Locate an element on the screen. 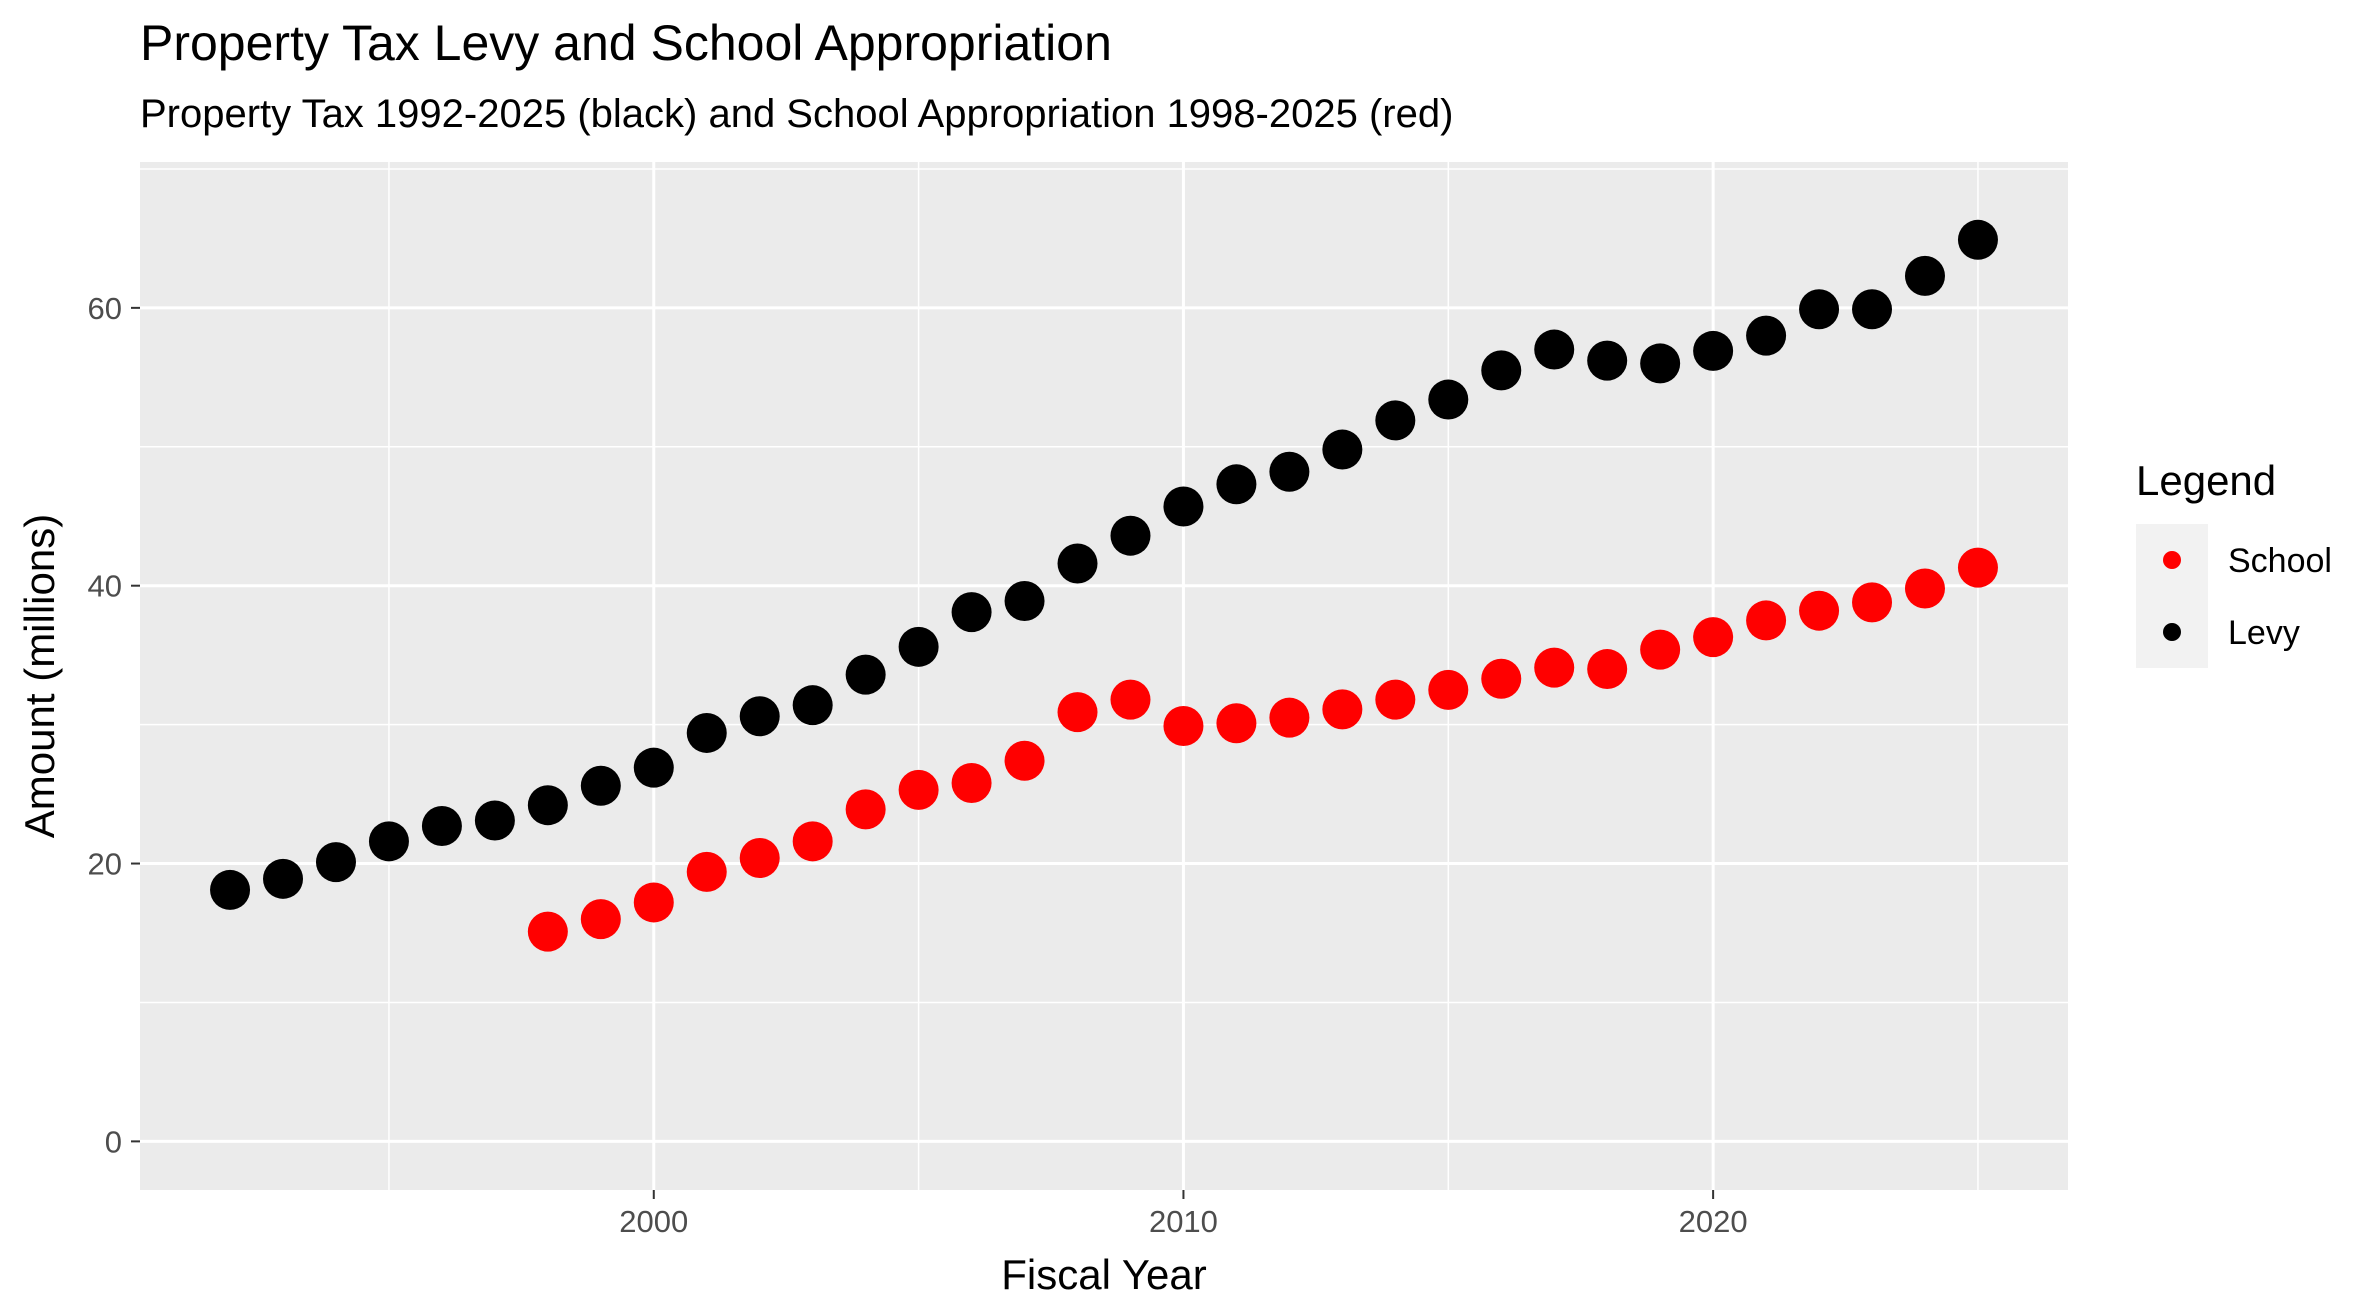  x-tick-label: 2000 is located at coordinates (653, 1221).